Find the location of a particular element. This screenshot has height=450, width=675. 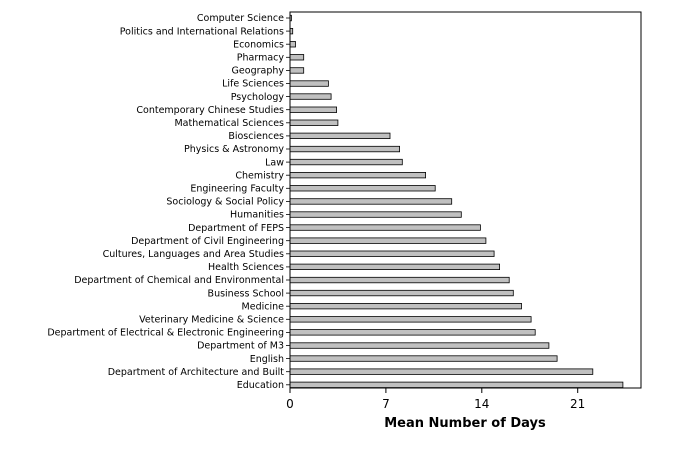

category-label-16: Department of FEPS is located at coordinates (236, 228).